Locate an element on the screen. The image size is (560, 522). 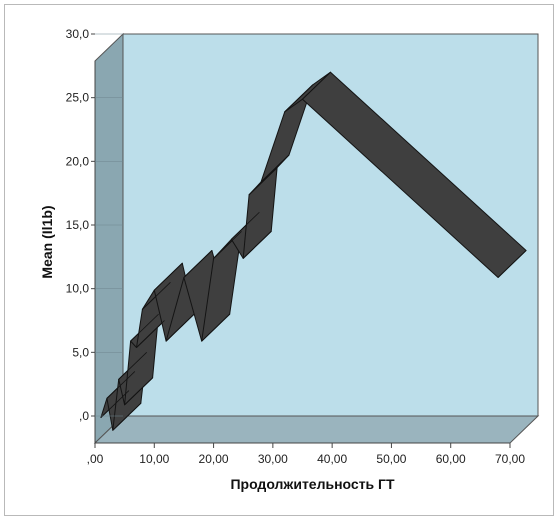
y-tick-label: 30,0 is located at coordinates (78, 34).